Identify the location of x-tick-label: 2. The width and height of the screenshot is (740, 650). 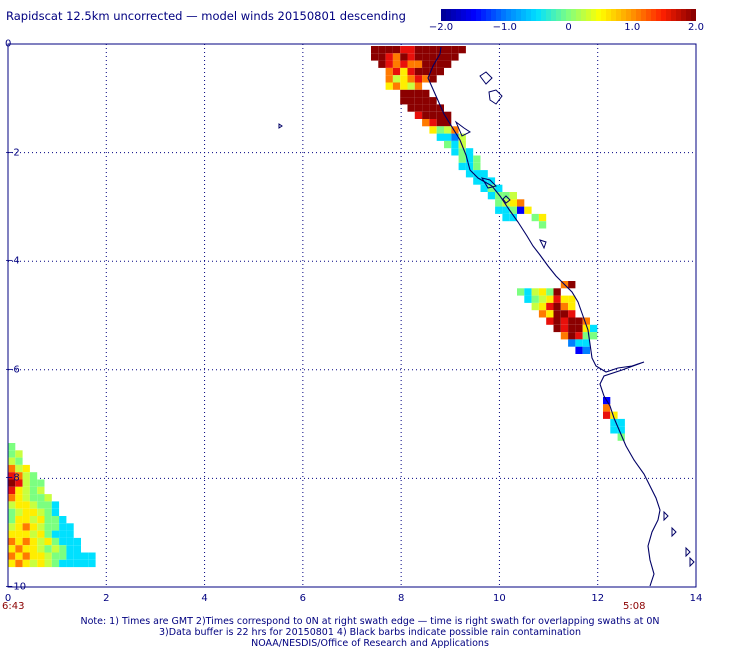
(106, 598).